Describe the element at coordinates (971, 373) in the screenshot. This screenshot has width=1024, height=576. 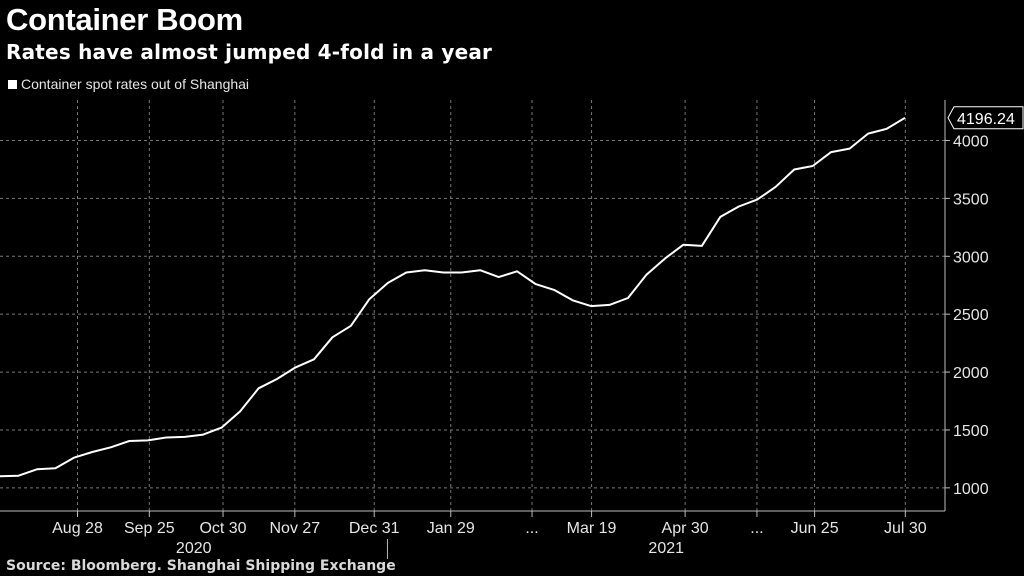
I see `y-tick-label: 2000` at that location.